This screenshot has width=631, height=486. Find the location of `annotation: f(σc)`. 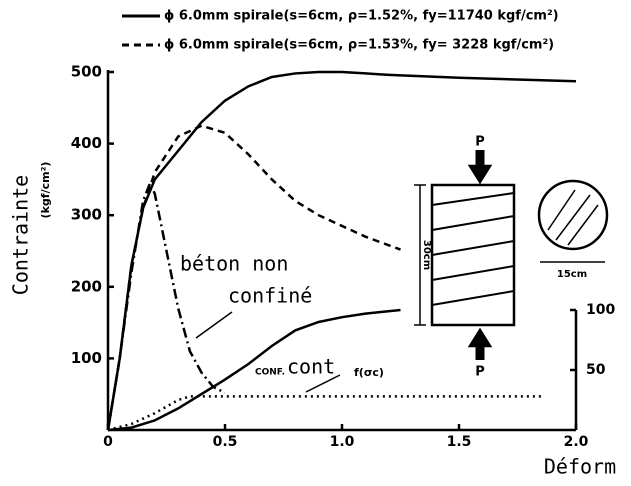

annotation: f(σc) is located at coordinates (369, 372).